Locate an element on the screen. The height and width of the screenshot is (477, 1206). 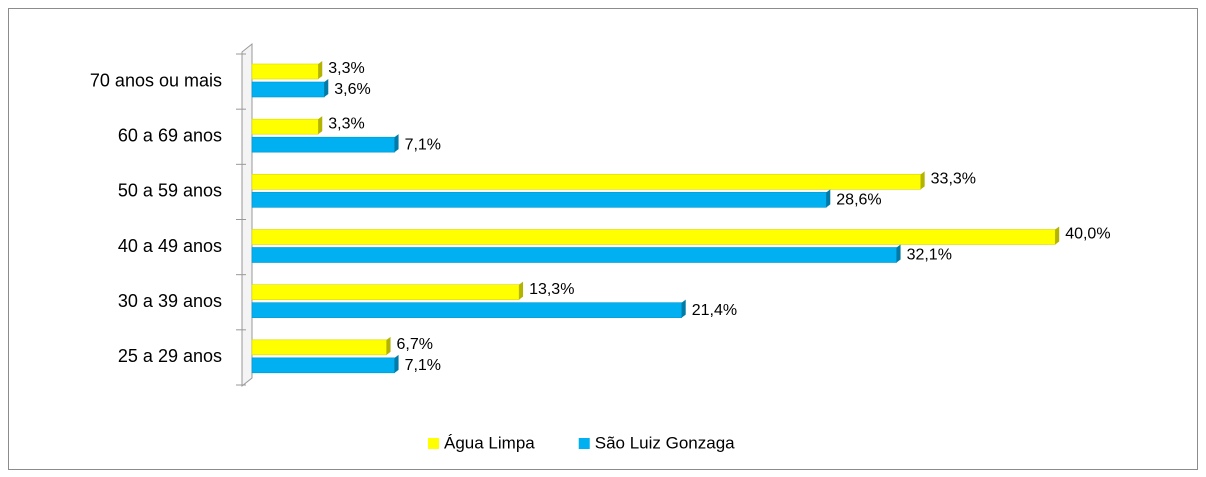
y-tick-label: 70 anos ou mais is located at coordinates (156, 80).